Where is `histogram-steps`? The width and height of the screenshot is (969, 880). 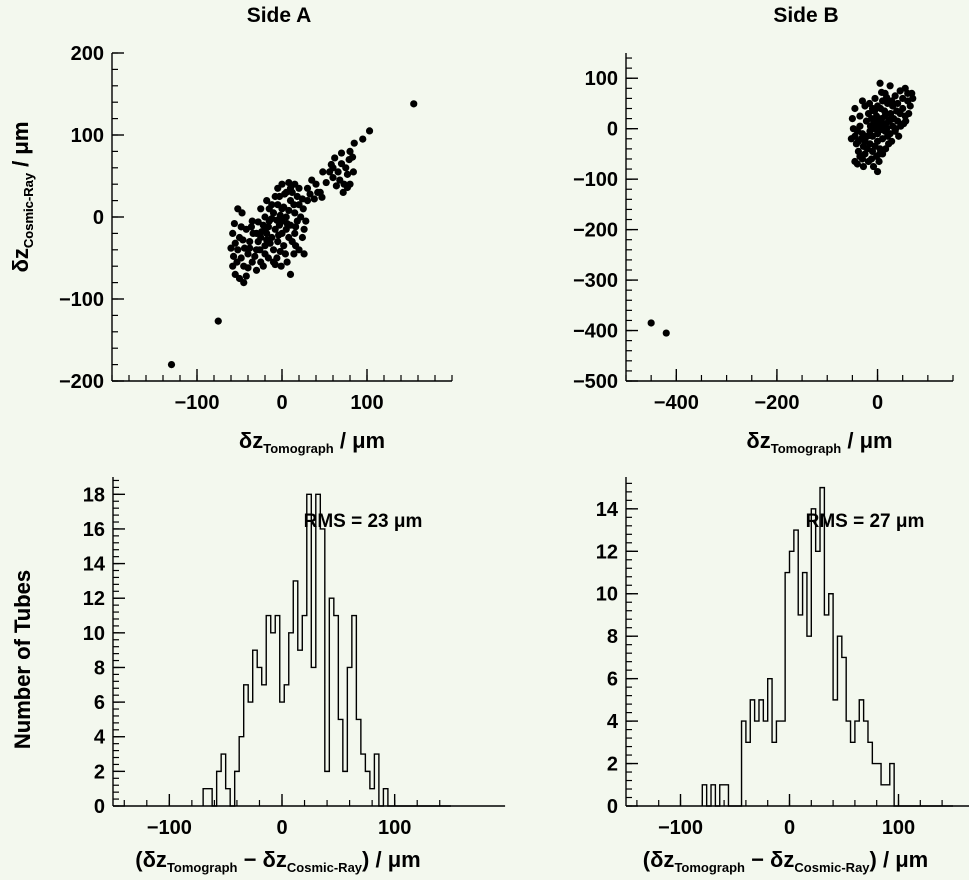
histogram-steps is located at coordinates (354, 650).